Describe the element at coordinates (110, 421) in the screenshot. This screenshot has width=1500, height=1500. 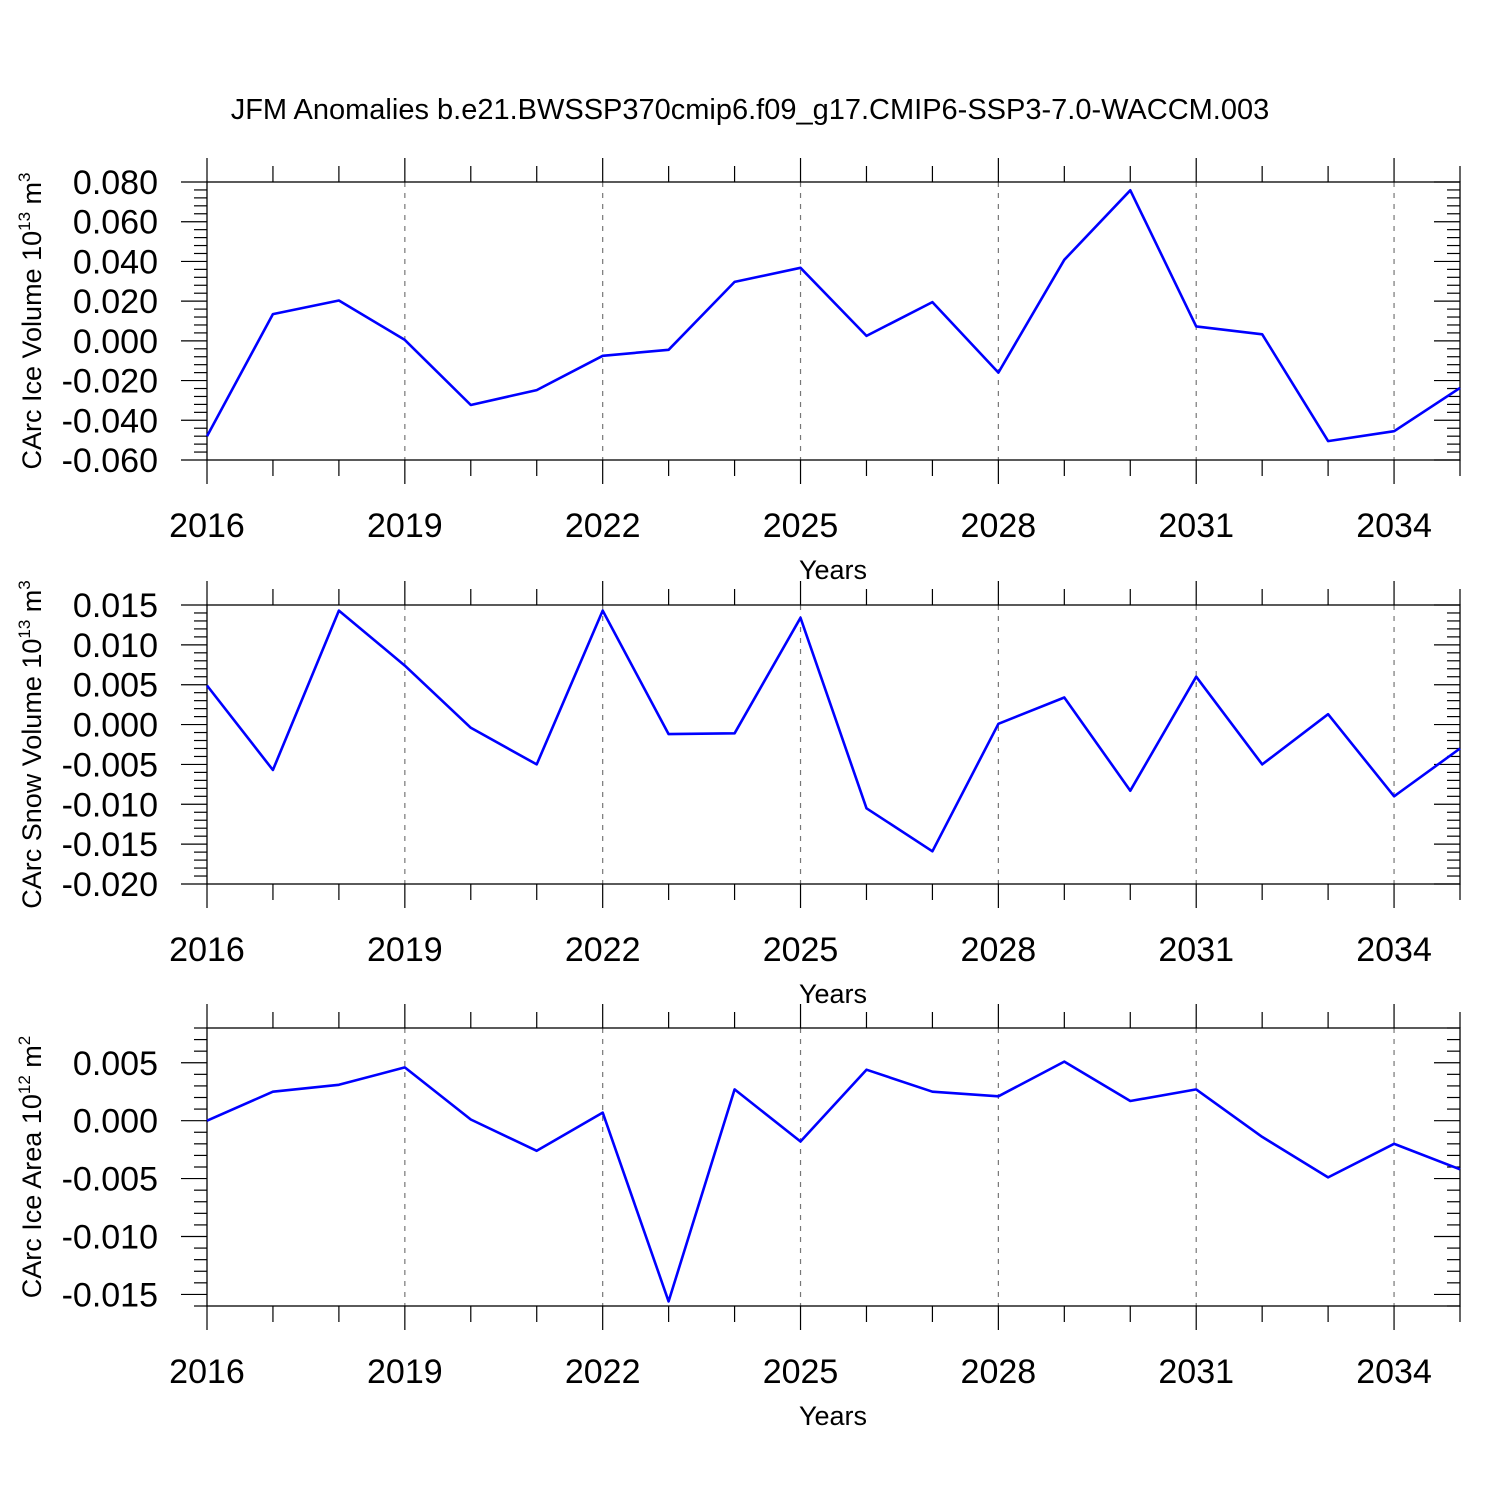
I see `y-tick-label: -0.040` at that location.